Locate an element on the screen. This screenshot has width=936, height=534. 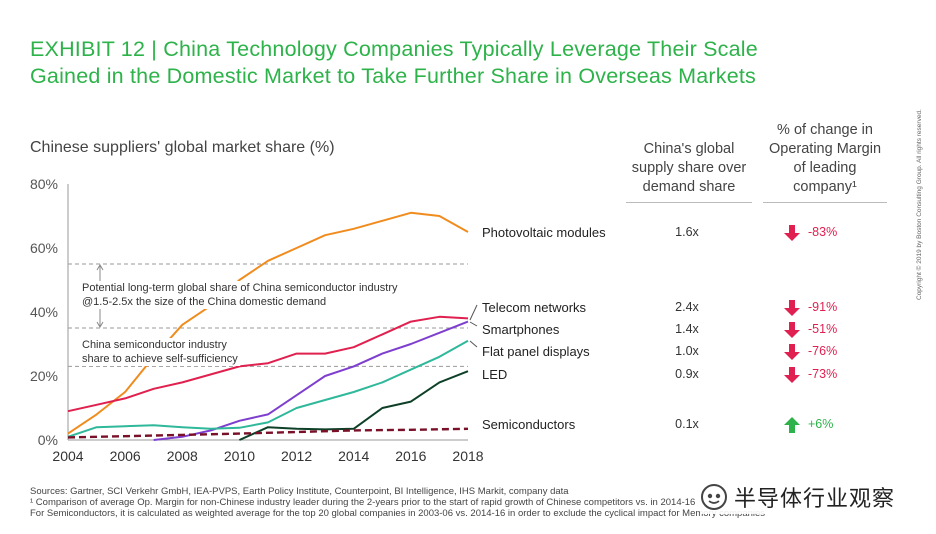
watermark-text: 半导体行业观察 is located at coordinates (815, 499).